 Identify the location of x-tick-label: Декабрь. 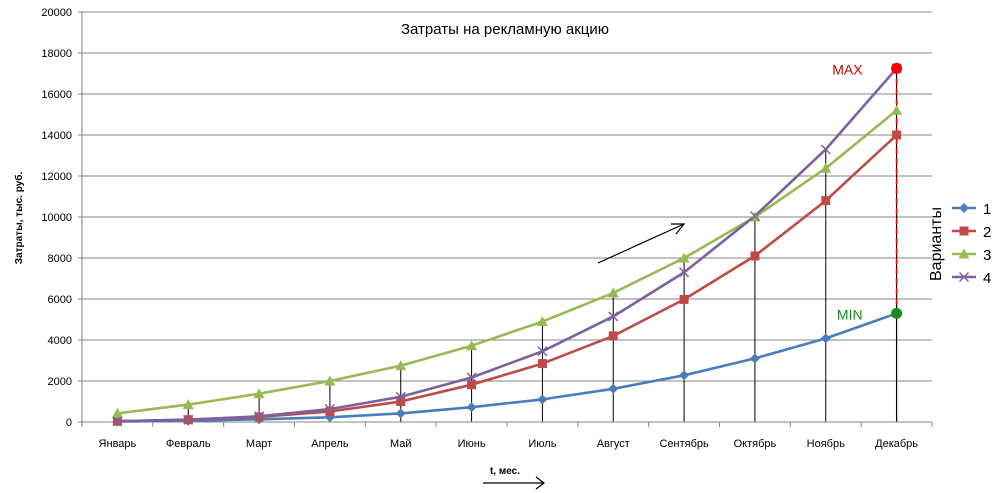
(896, 444).